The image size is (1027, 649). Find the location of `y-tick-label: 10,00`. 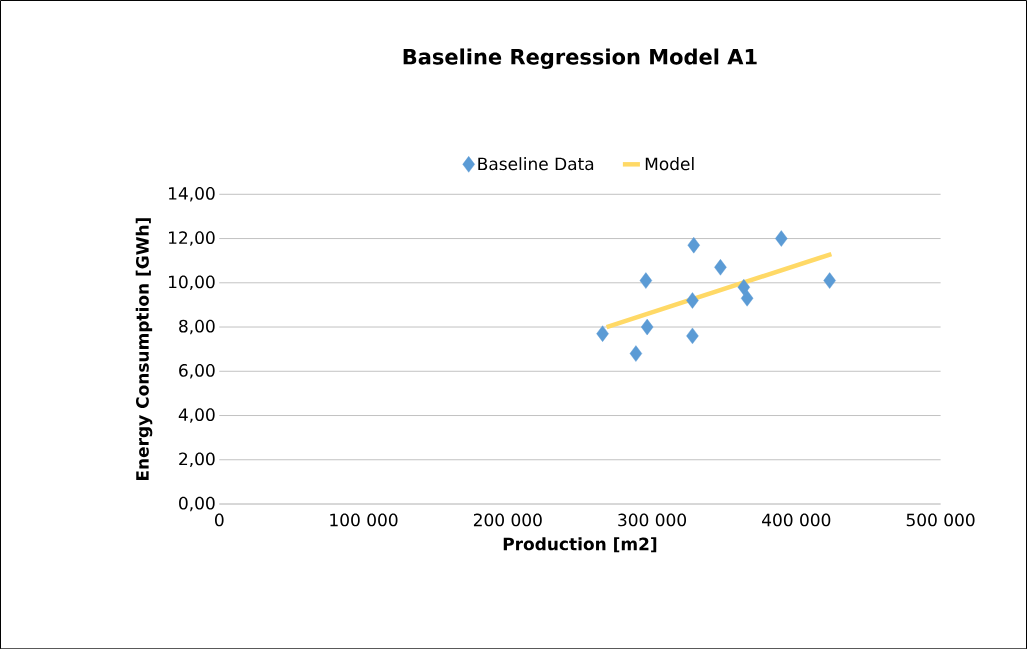

y-tick-label: 10,00 is located at coordinates (192, 282).